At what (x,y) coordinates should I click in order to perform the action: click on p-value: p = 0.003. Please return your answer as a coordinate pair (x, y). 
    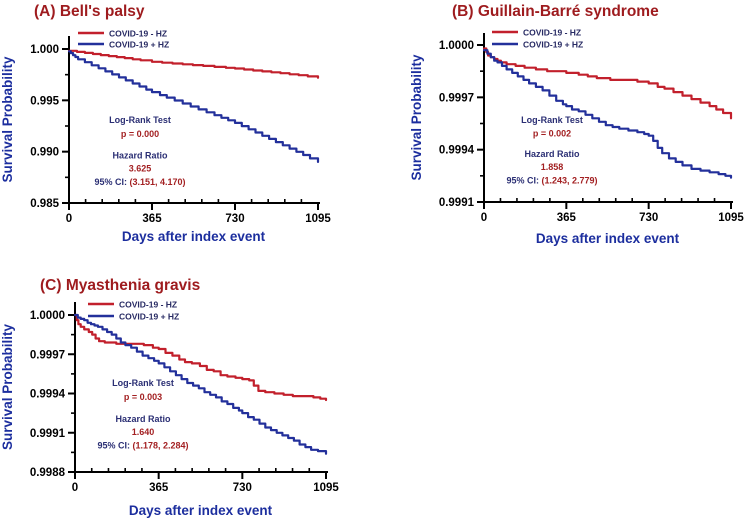
    Looking at the image, I should click on (143, 397).